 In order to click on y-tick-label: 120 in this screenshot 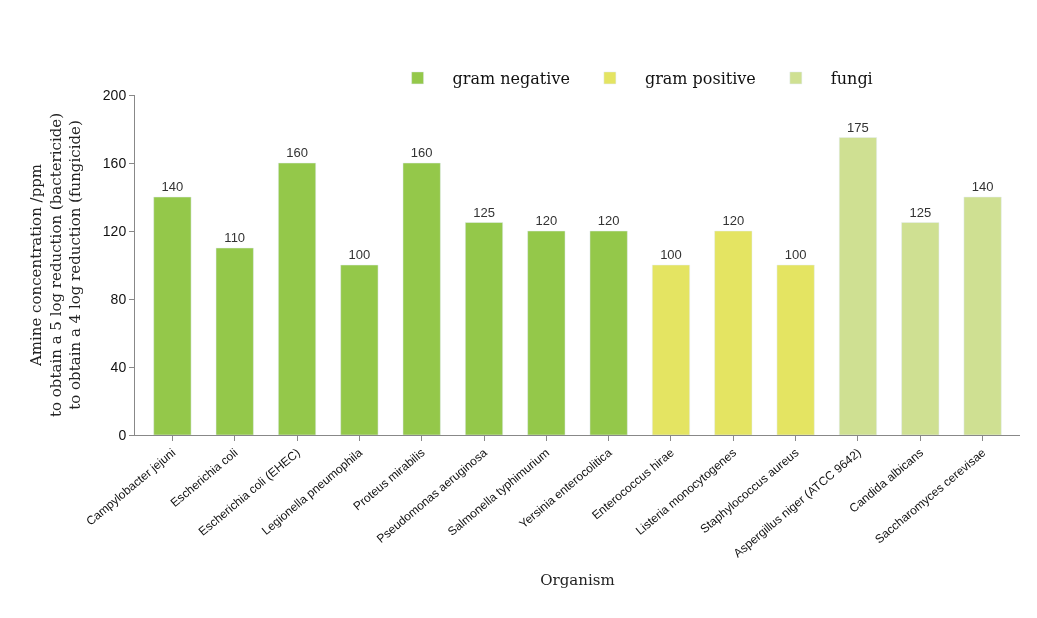, I will do `click(114, 230)`.